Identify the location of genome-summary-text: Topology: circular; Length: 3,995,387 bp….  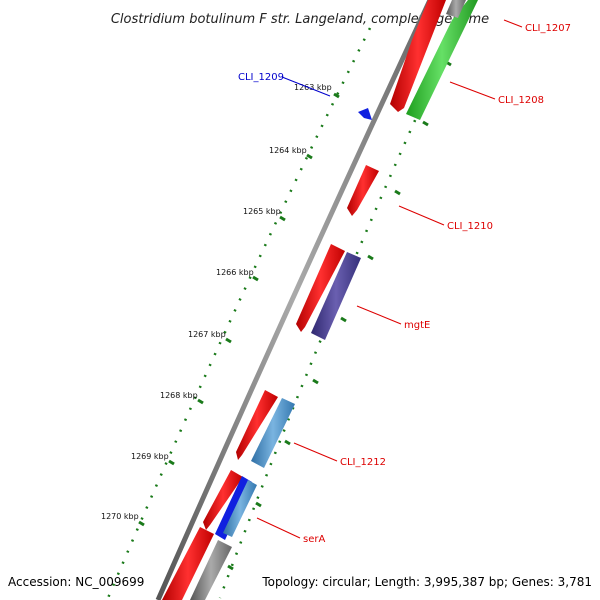
(426, 582).